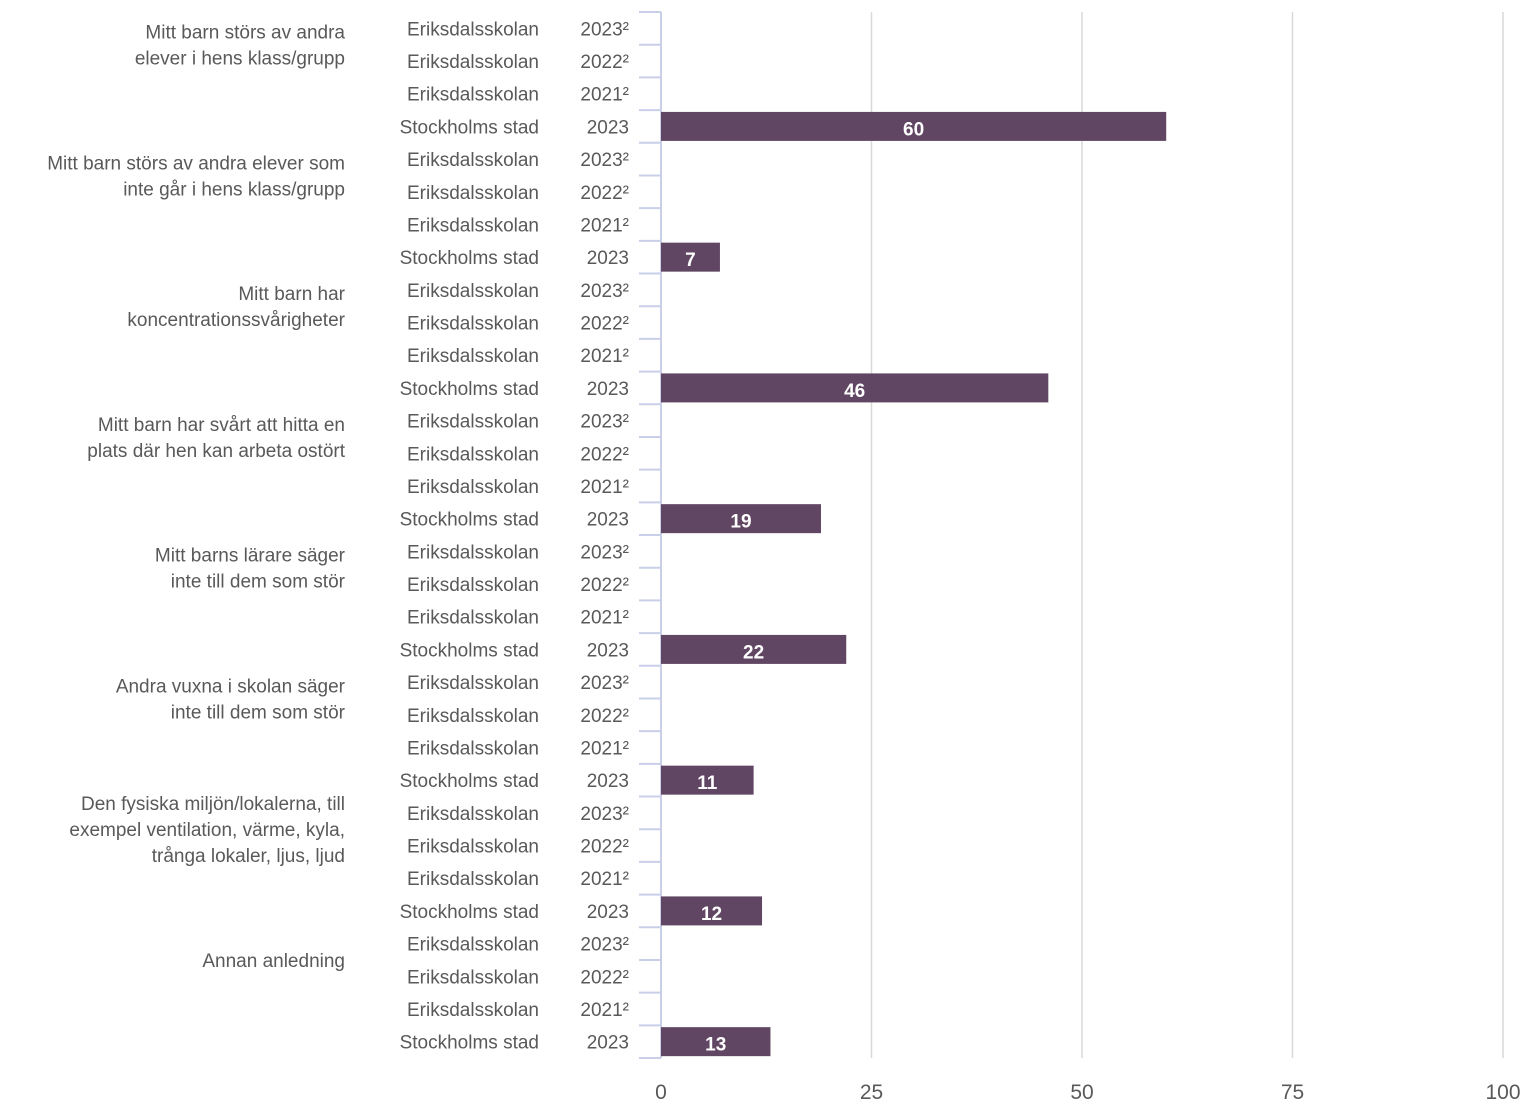 The width and height of the screenshot is (1521, 1103). What do you see at coordinates (221, 425) in the screenshot?
I see `group-label-line: Mitt barn har svårt att hitta en` at bounding box center [221, 425].